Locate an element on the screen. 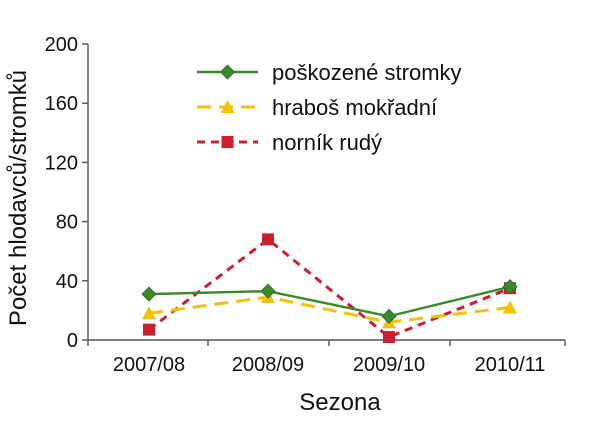  legend-label: poškozené stromky is located at coordinates (367, 72).